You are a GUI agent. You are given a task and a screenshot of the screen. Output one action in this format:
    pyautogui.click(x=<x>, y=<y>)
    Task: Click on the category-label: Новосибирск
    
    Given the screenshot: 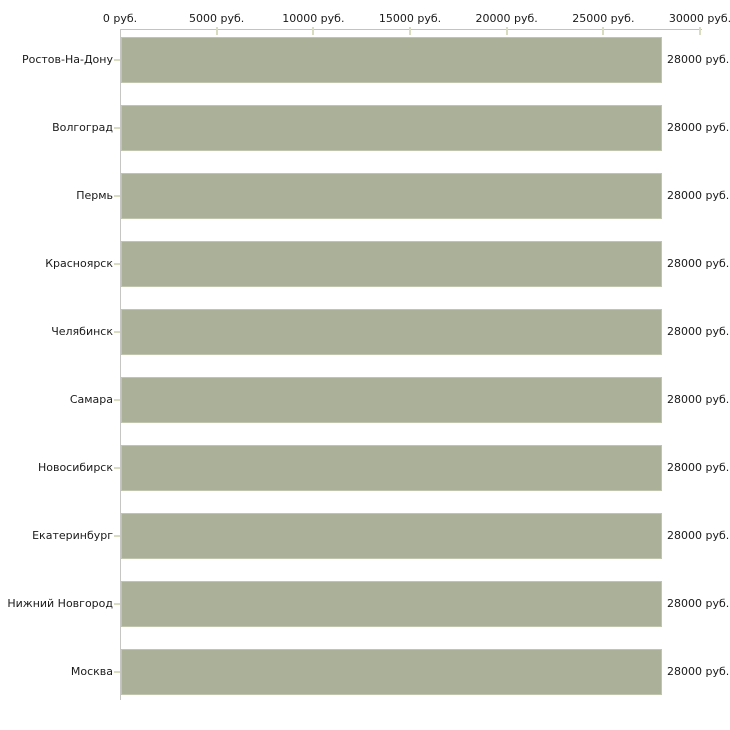 What is the action you would take?
    pyautogui.click(x=75, y=467)
    